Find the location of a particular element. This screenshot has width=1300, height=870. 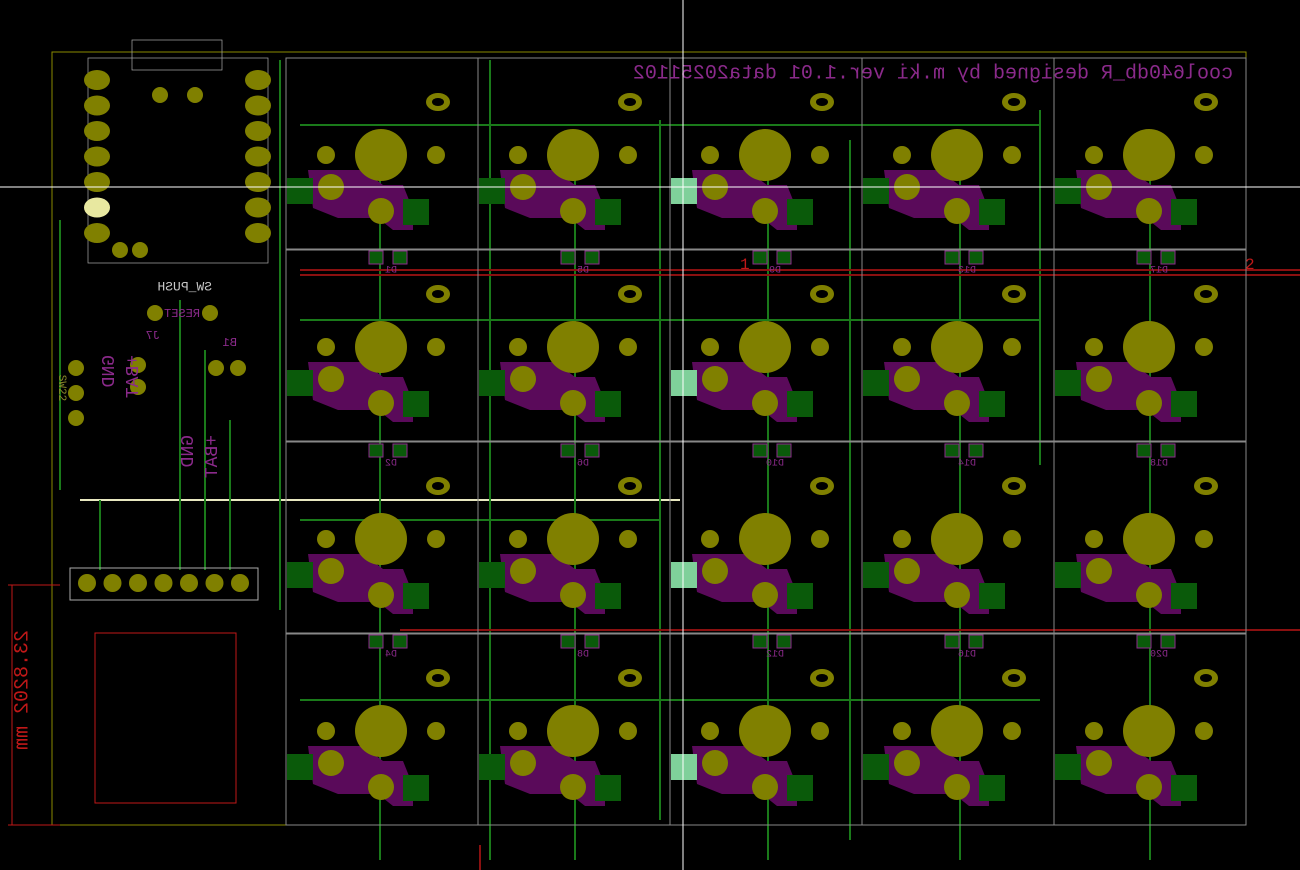

switch-type: SW_PUSH is located at coordinates (184, 286).